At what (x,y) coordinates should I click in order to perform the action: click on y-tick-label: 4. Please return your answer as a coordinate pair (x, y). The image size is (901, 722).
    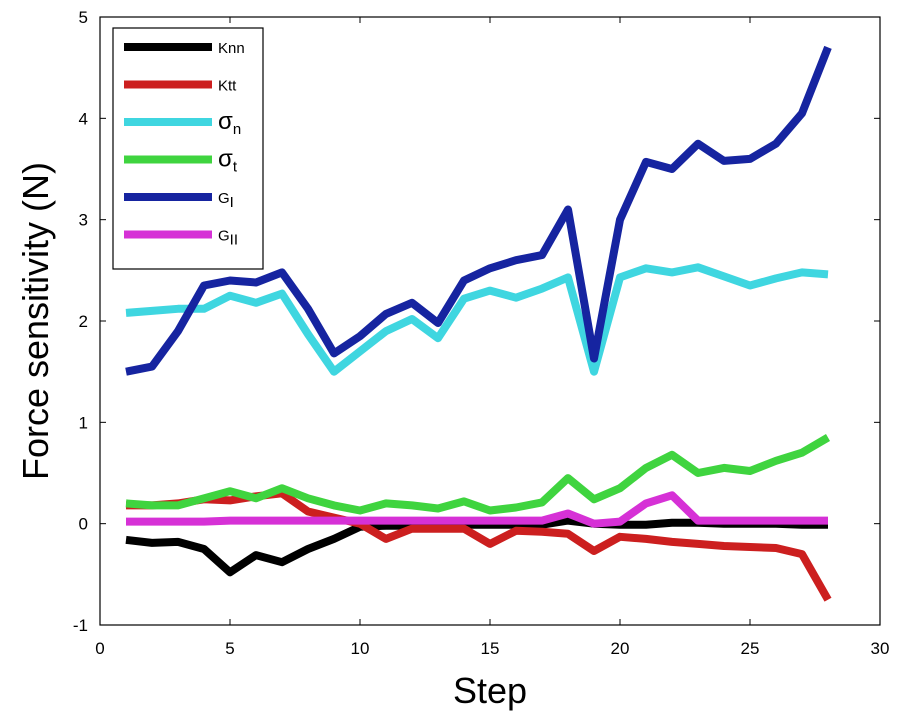
    Looking at the image, I should click on (83, 118).